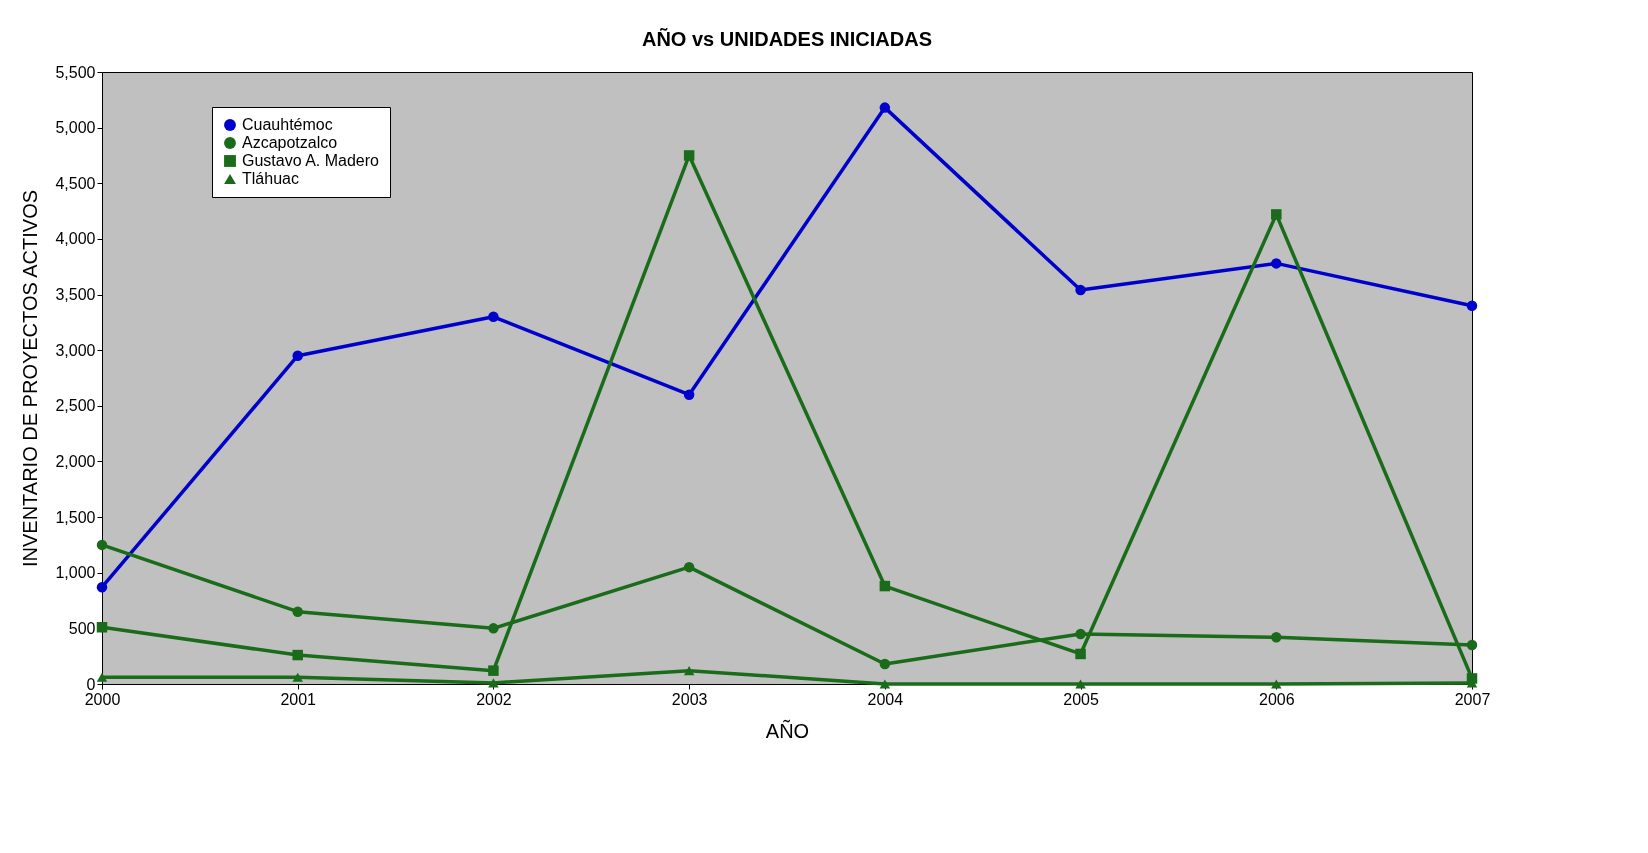  I want to click on y-tick-label: 5,000, so click(75, 128).